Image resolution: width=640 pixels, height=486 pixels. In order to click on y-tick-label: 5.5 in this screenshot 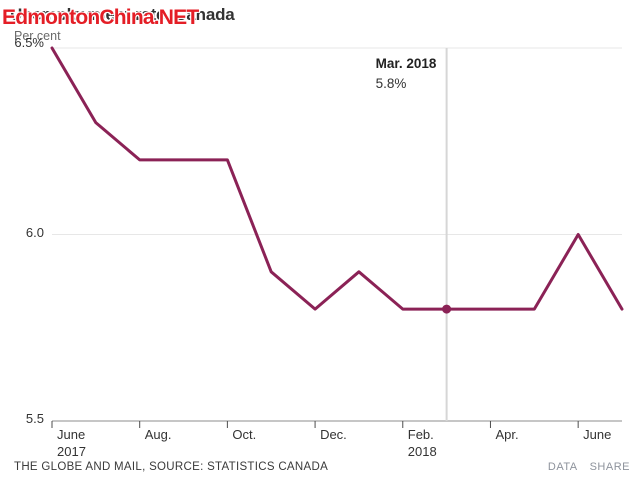, I will do `click(34, 418)`.